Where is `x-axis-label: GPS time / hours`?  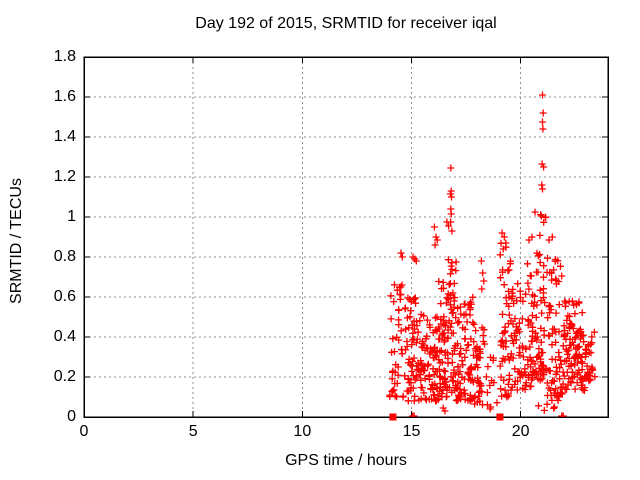 x-axis-label: GPS time / hours is located at coordinates (346, 460).